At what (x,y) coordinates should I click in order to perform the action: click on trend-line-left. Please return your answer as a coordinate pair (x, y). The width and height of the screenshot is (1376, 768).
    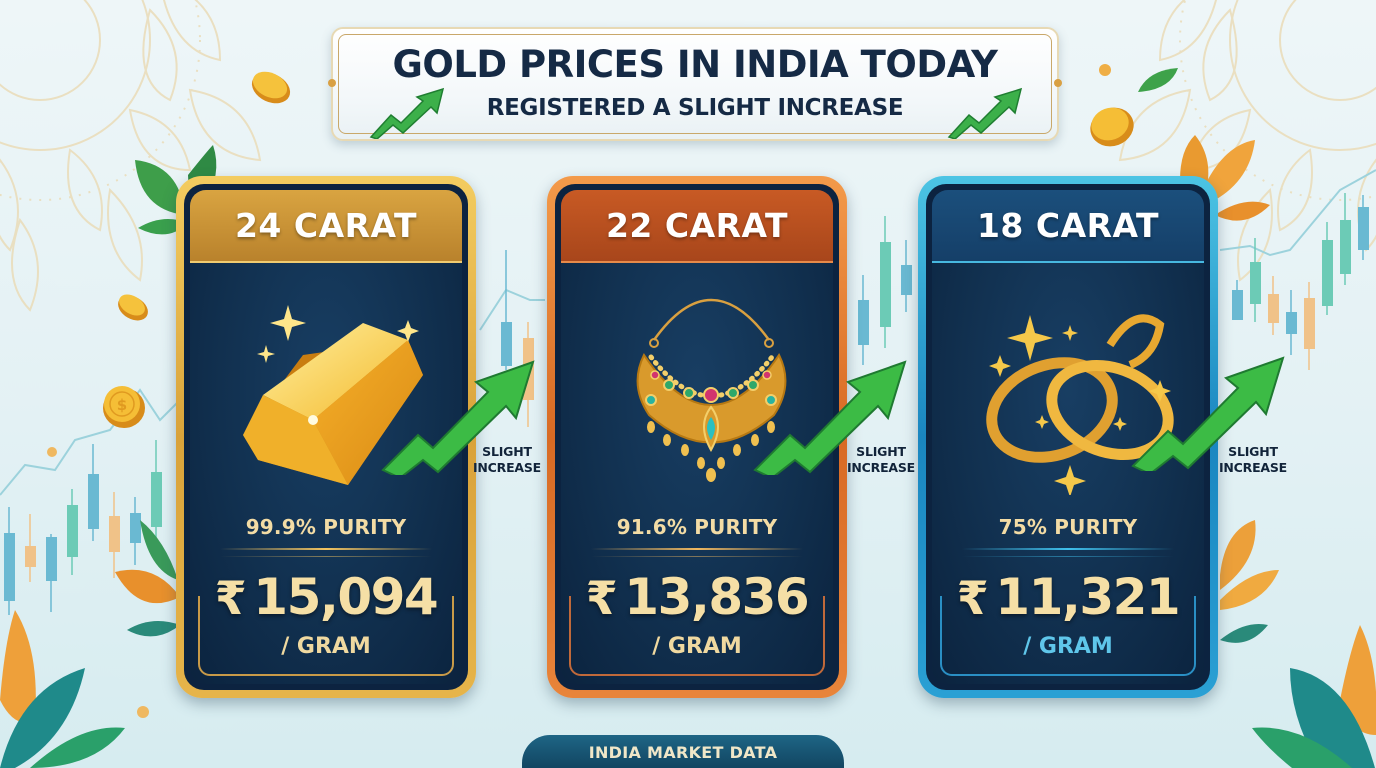
    Looking at the image, I should click on (90, 442).